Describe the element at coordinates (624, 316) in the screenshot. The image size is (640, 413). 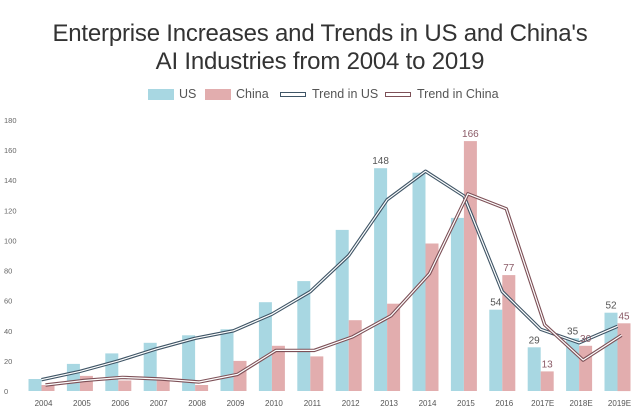
I see `data-label-china: 45` at that location.